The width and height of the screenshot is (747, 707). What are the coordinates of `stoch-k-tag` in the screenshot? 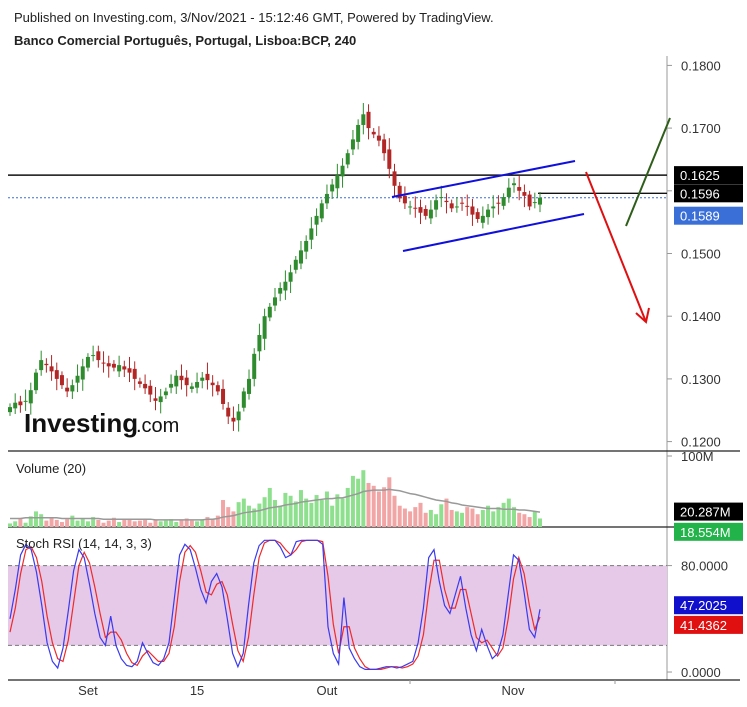 It's located at (708, 605).